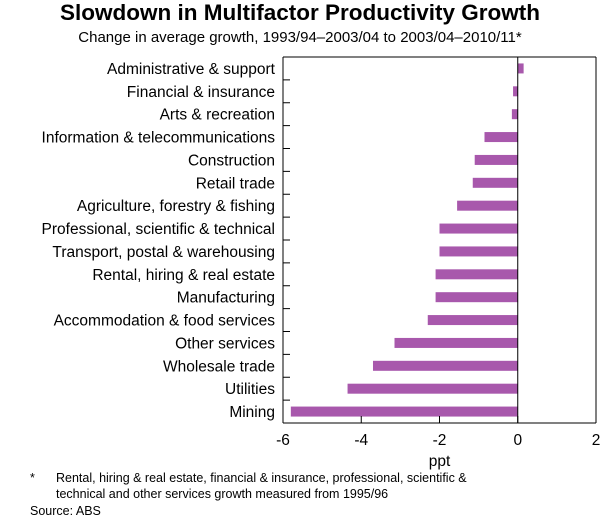 This screenshot has width=600, height=521. I want to click on x-tick-label: -6, so click(283, 440).